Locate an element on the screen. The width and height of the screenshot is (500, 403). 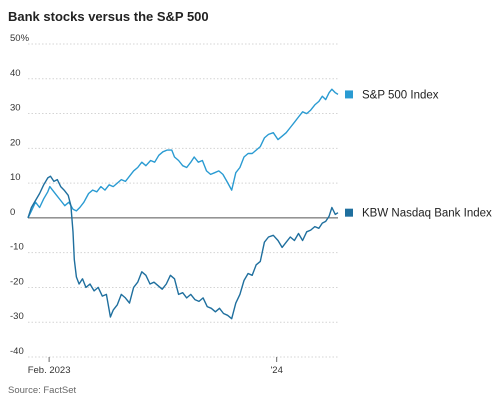
y-tick-label: 40 is located at coordinates (15, 73).